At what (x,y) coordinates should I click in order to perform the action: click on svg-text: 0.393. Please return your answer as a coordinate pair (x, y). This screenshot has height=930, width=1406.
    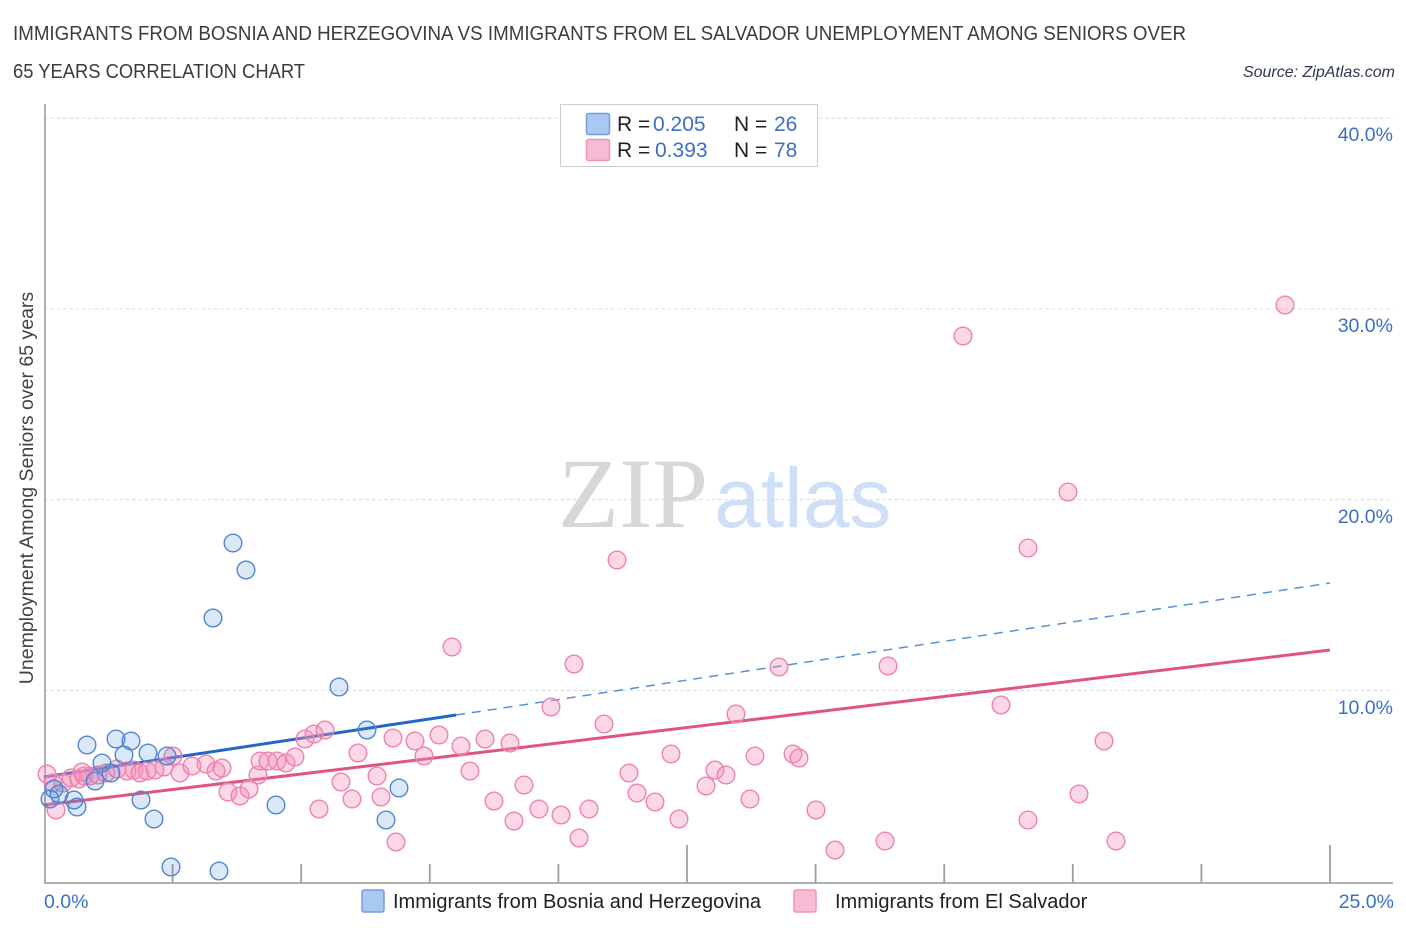
    Looking at the image, I should click on (681, 150).